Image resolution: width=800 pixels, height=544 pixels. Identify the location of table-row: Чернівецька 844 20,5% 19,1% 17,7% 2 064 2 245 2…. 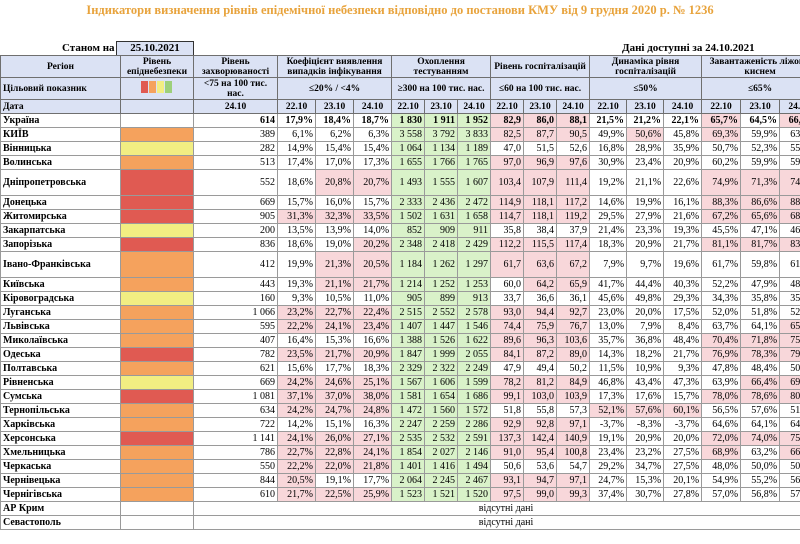
(400, 480).